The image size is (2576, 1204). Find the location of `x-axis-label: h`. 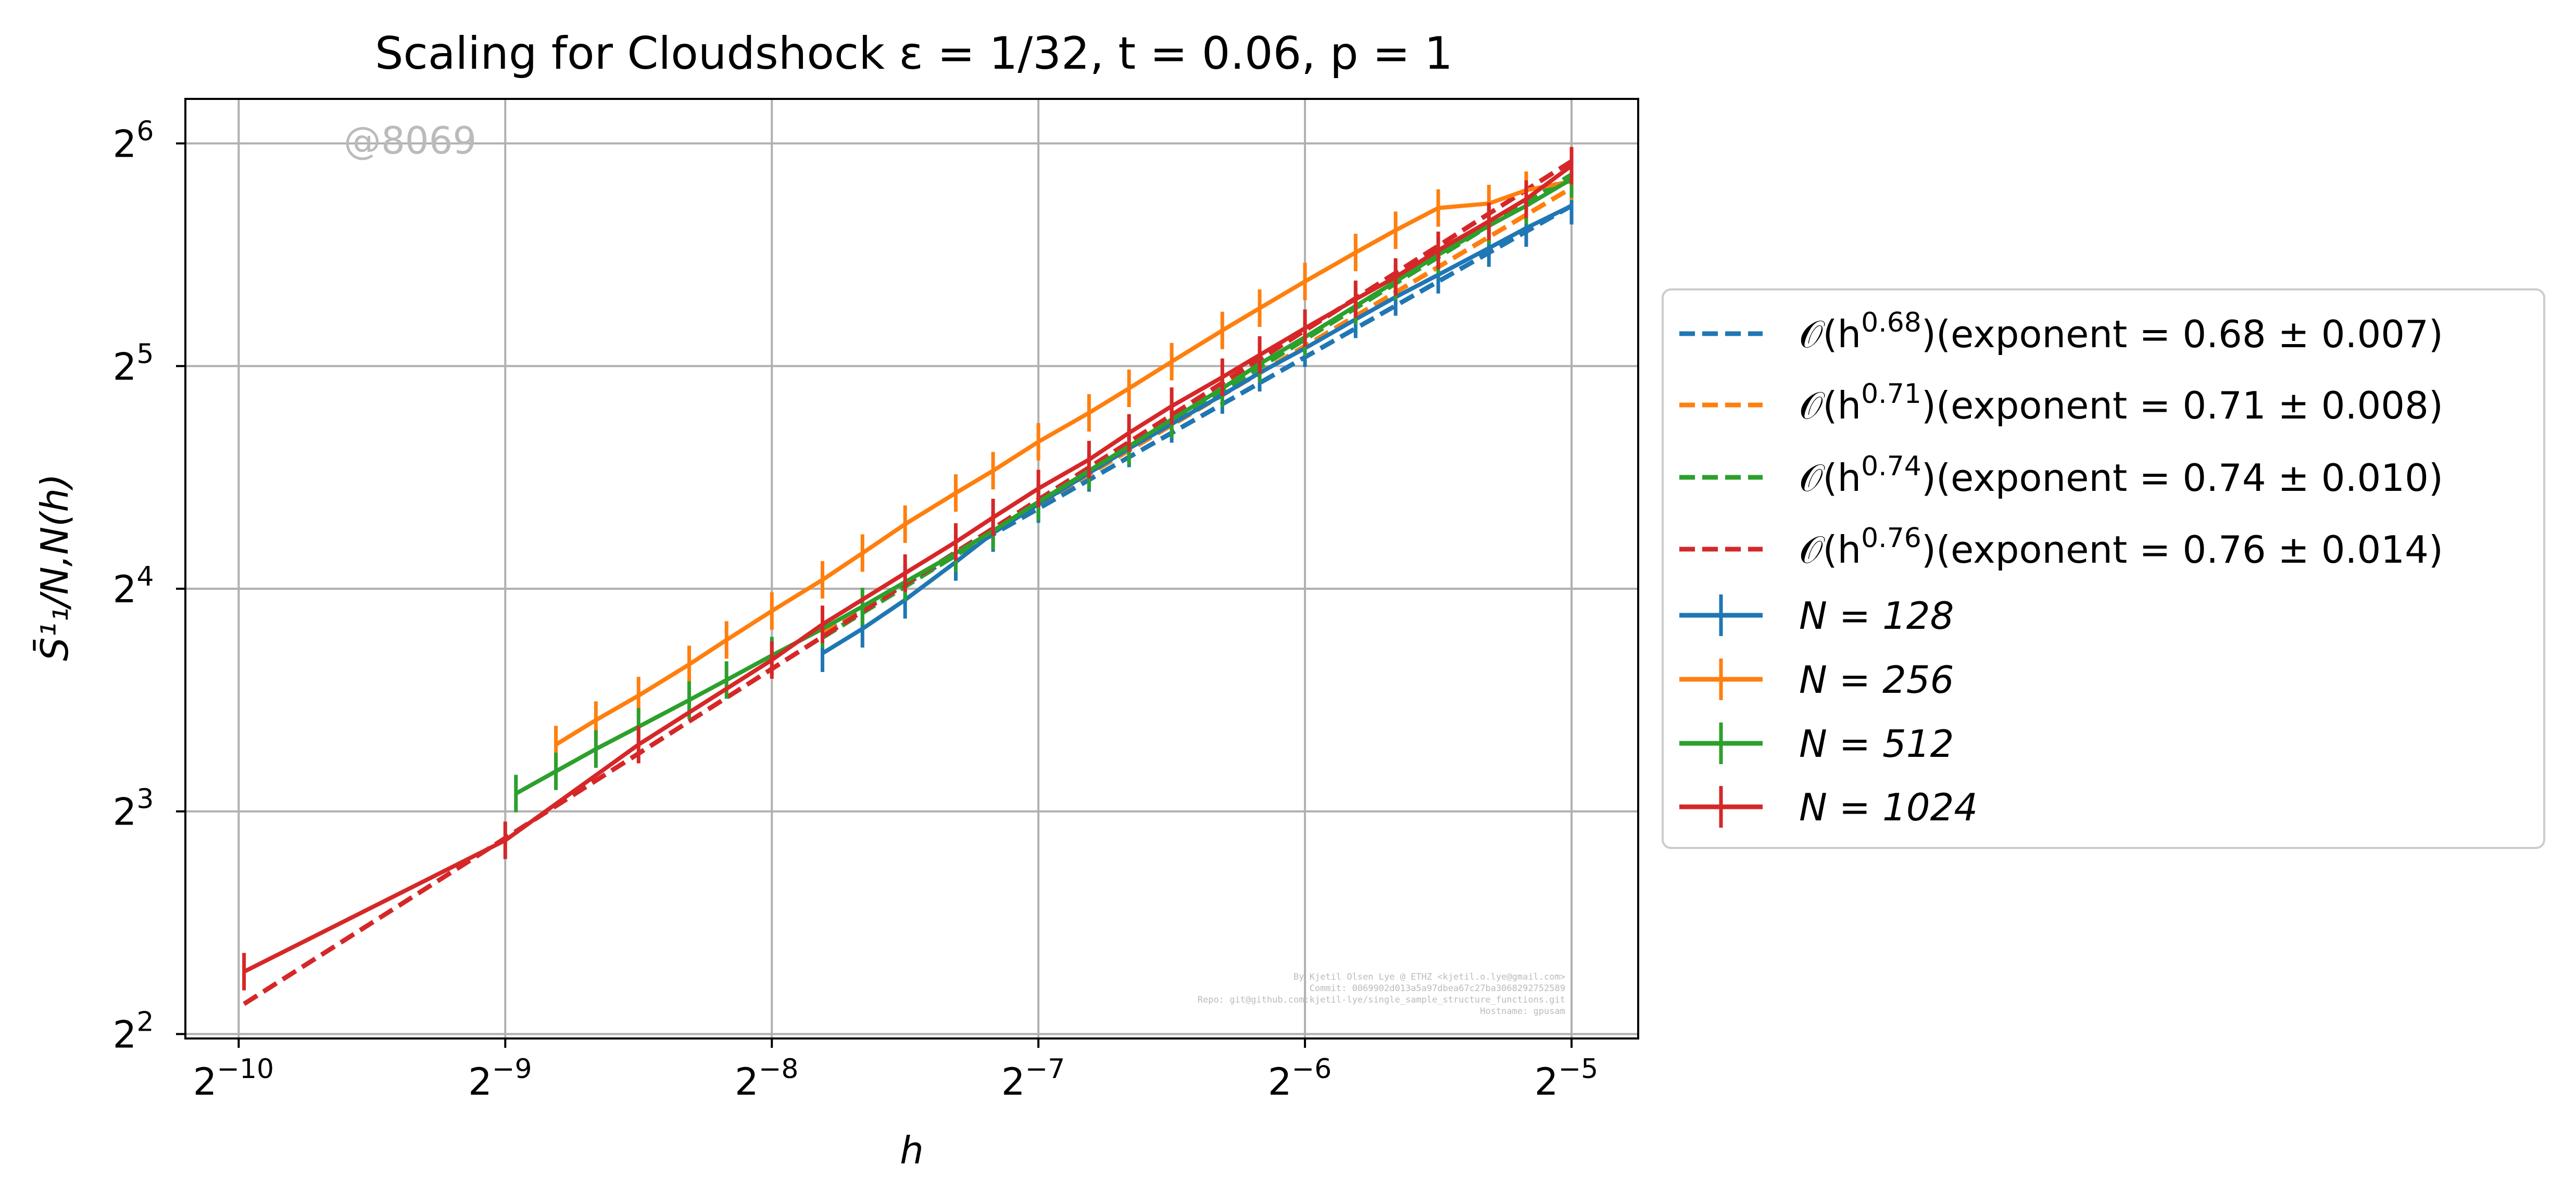

x-axis-label: h is located at coordinates (912, 1150).